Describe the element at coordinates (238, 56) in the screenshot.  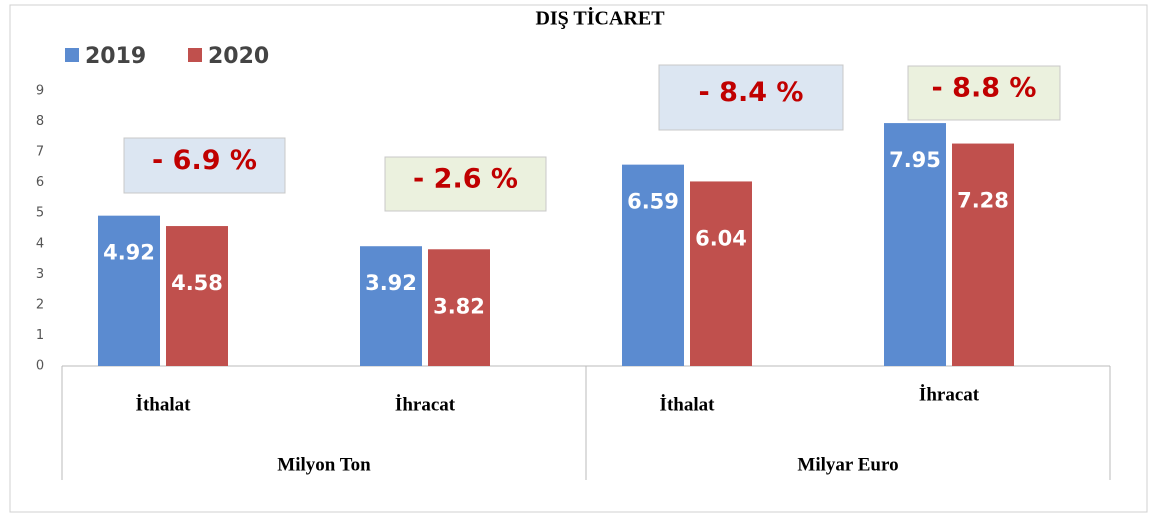
I see `legend-label: 2020` at that location.